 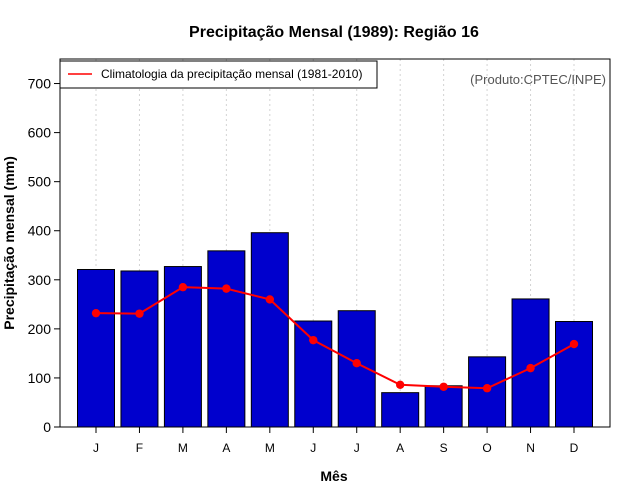 I want to click on x-tick-label-2: F, so click(x=139, y=448).